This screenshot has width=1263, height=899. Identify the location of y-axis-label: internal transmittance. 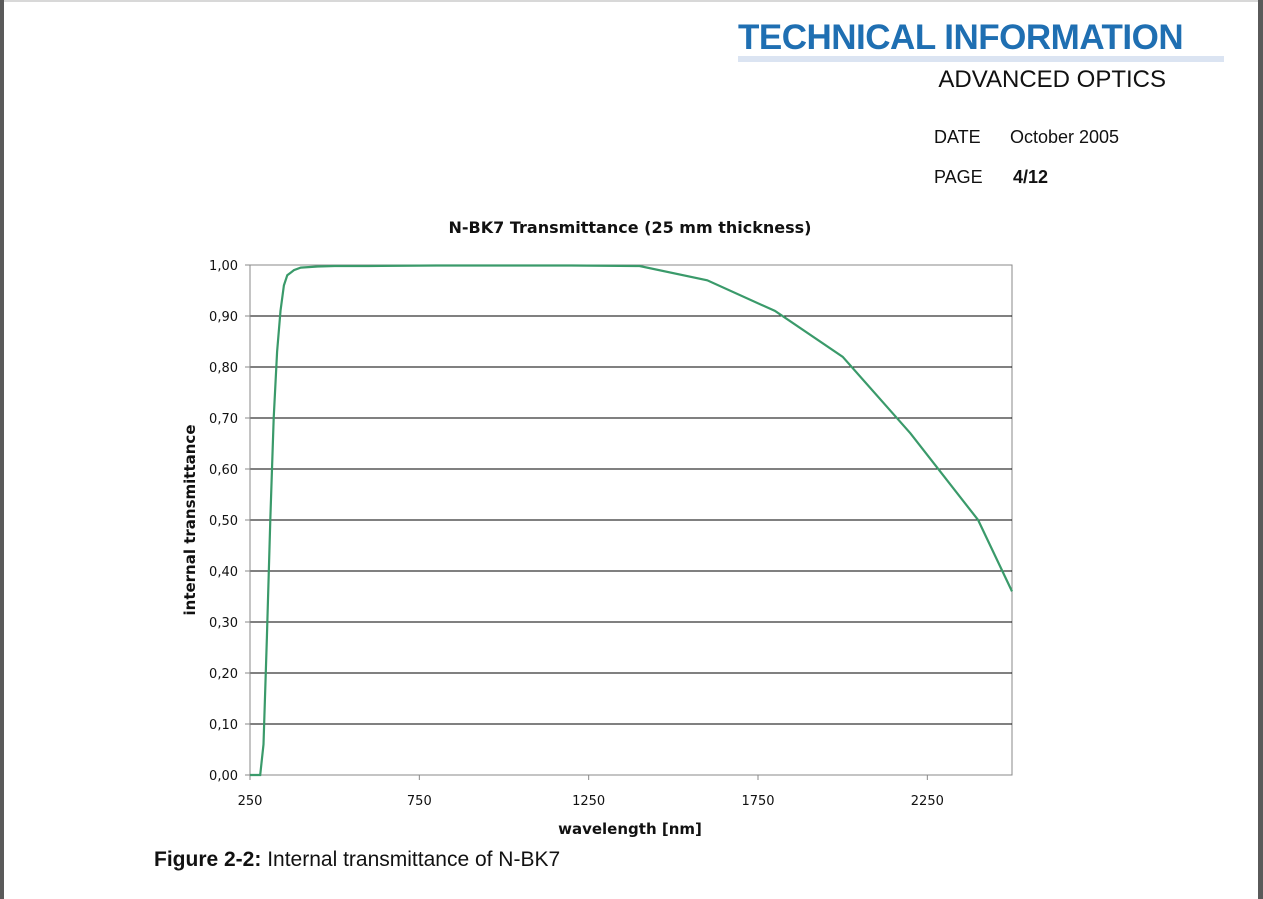
(190, 519).